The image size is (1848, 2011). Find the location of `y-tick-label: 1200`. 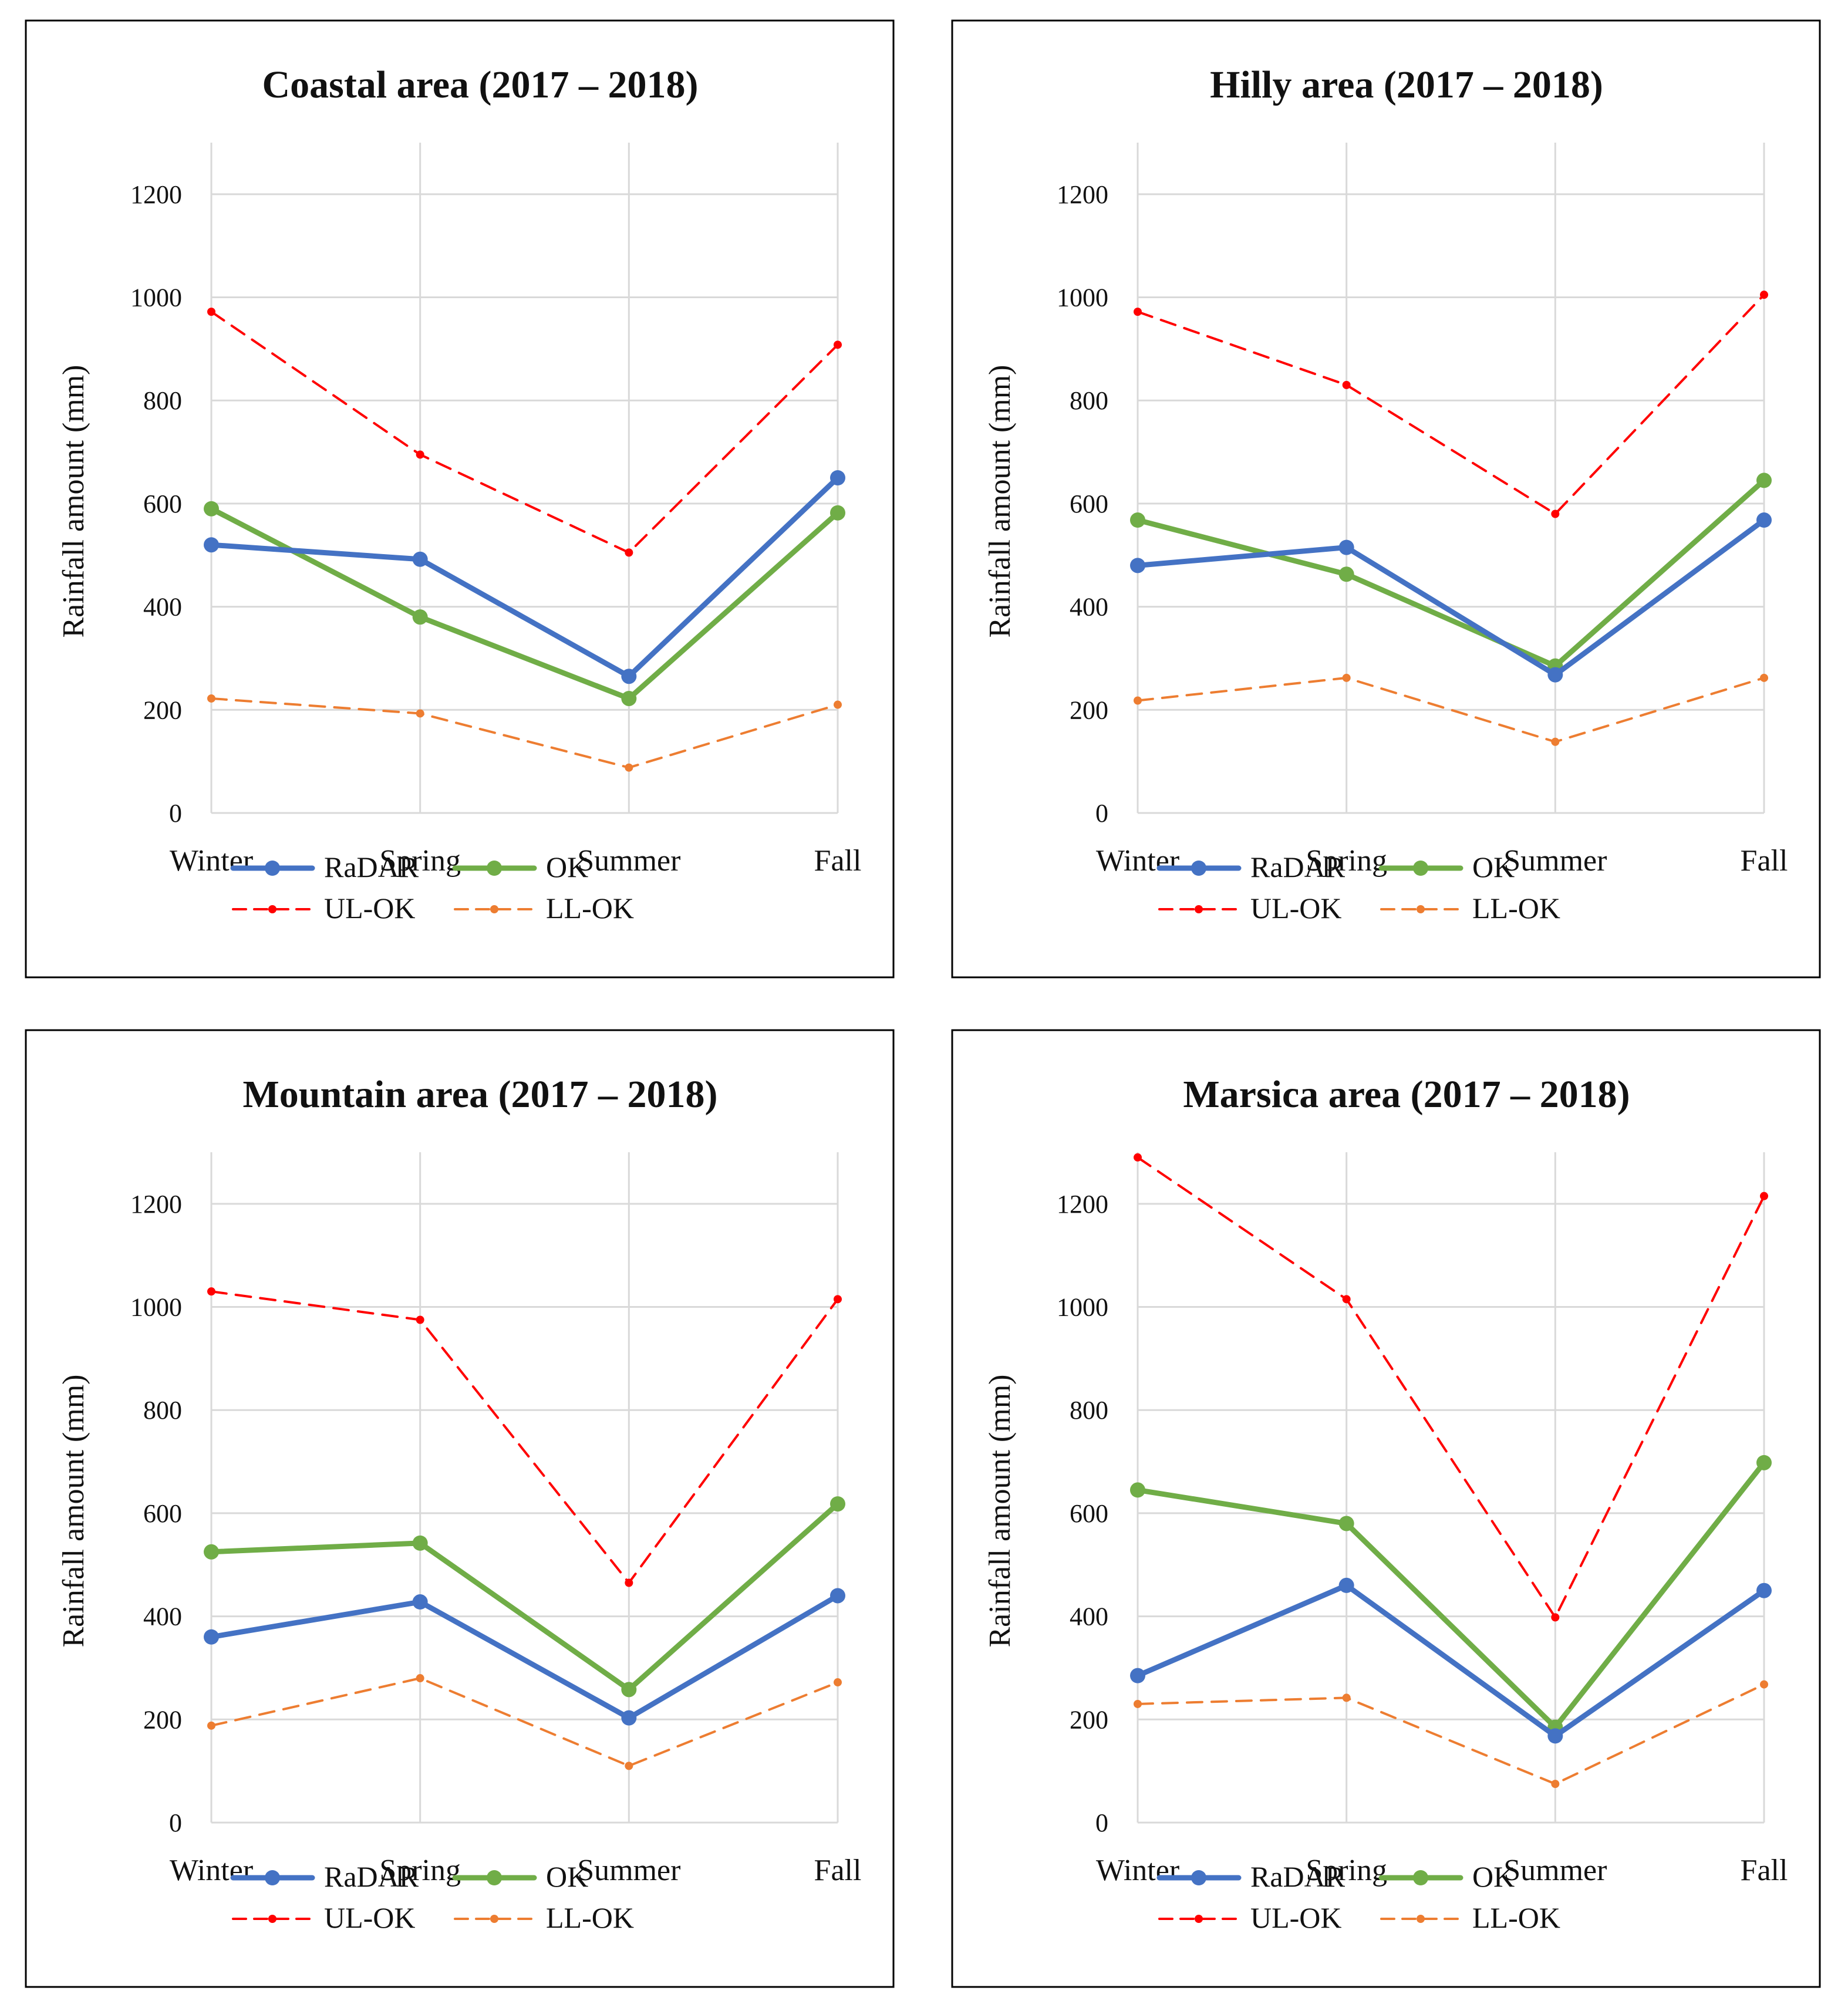

y-tick-label: 1200 is located at coordinates (1082, 194).